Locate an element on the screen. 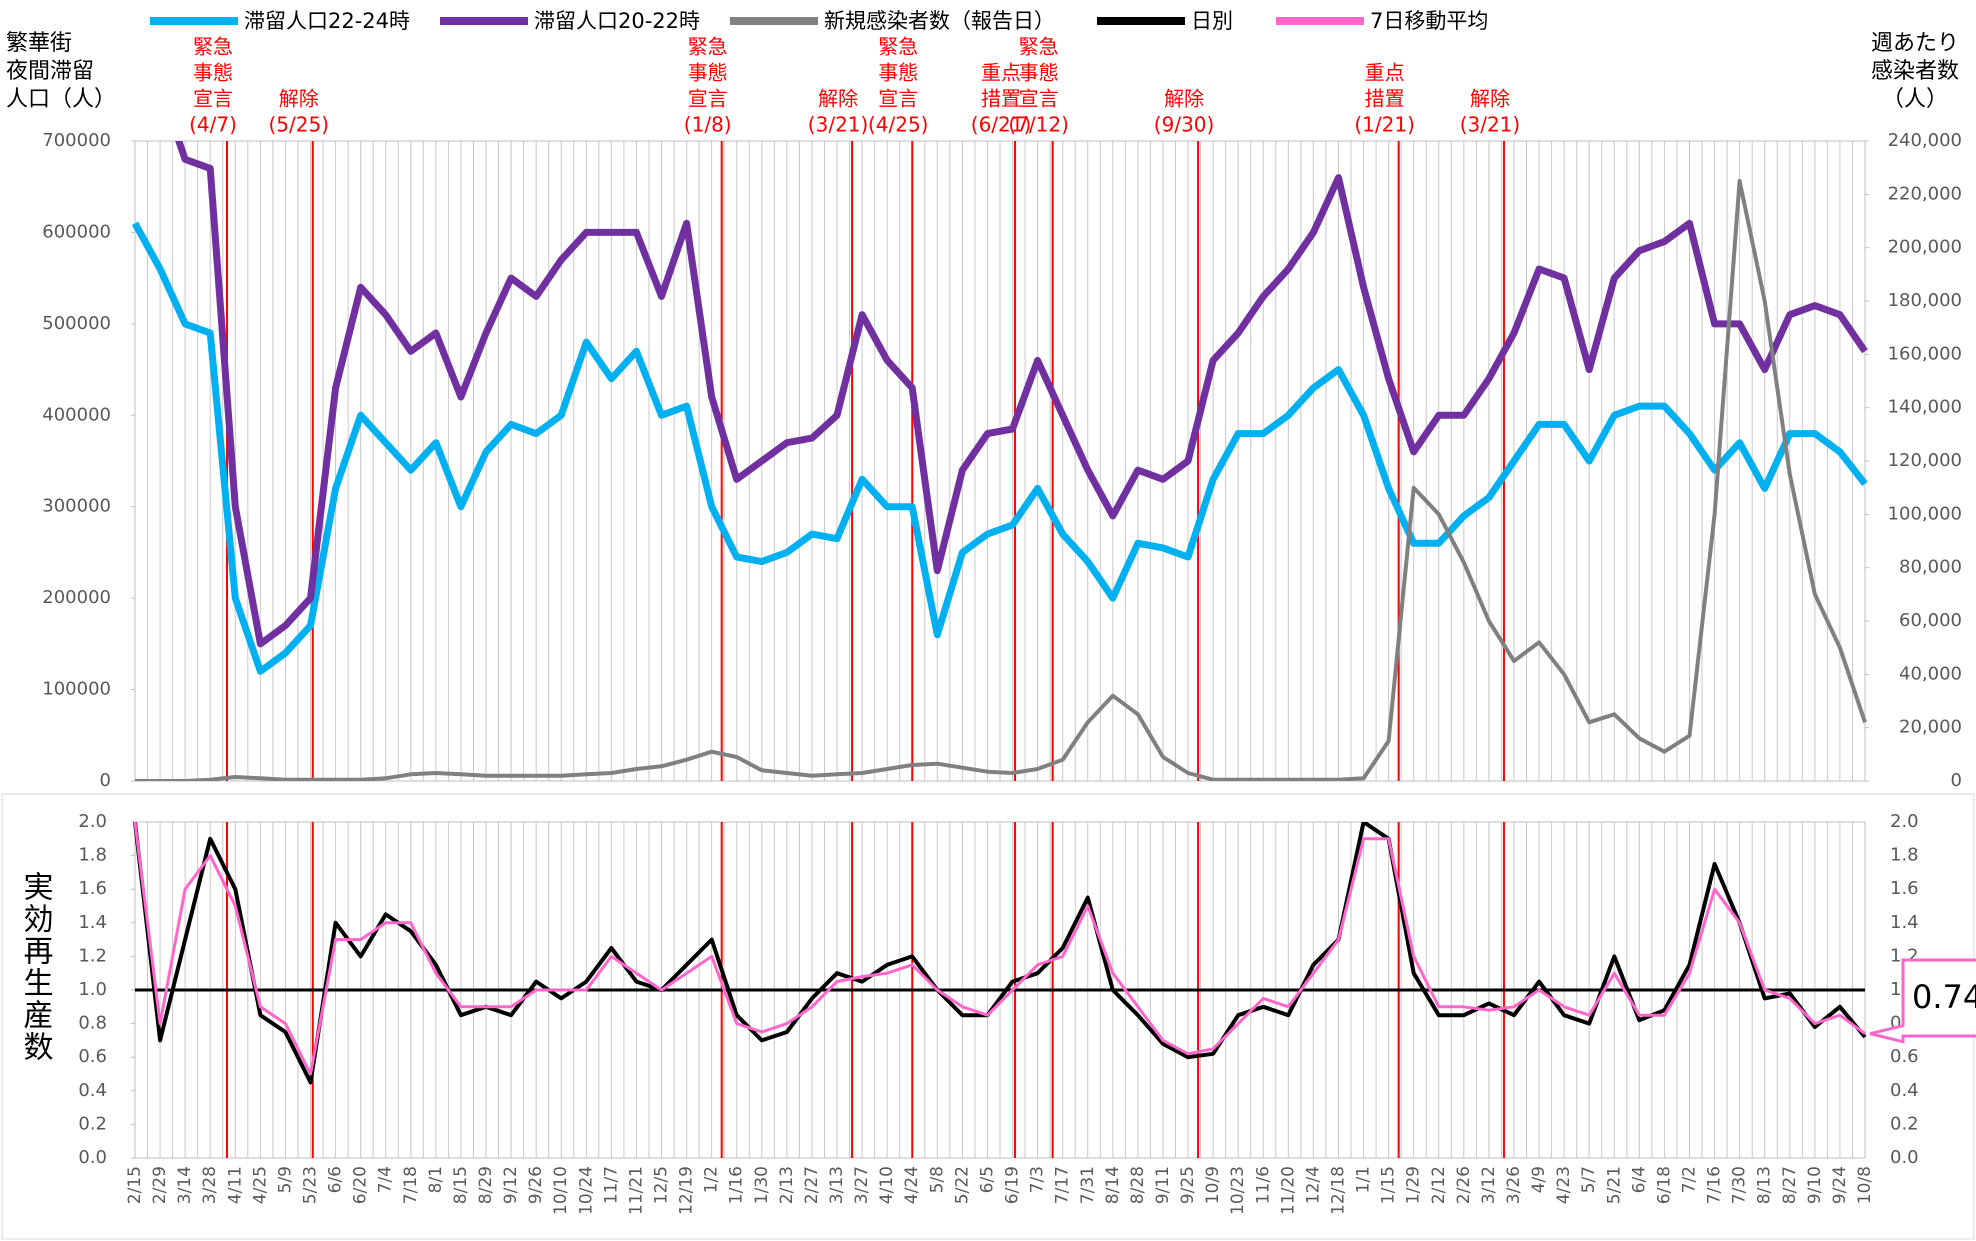 This screenshot has width=1976, height=1241. y-tick-label: 2.0 is located at coordinates (92, 821).